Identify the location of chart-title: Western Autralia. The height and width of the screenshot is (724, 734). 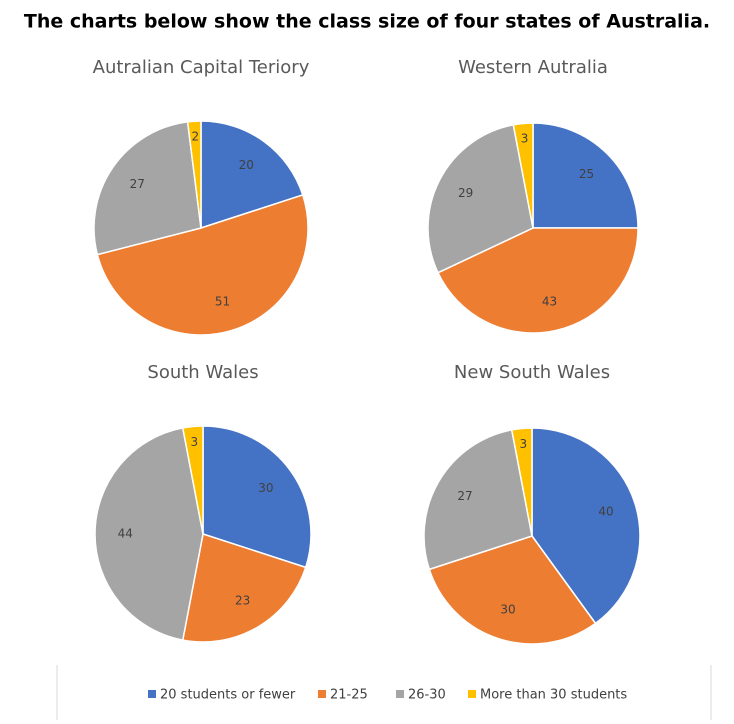
(533, 67).